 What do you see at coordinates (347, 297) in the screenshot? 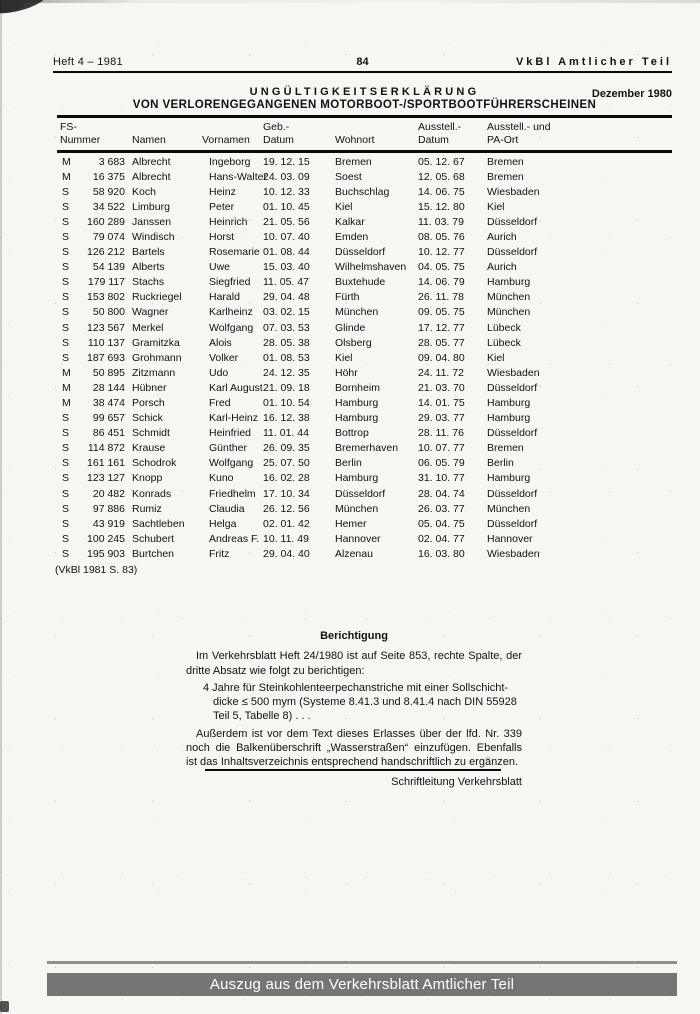
I see `table-cell: Fürth` at bounding box center [347, 297].